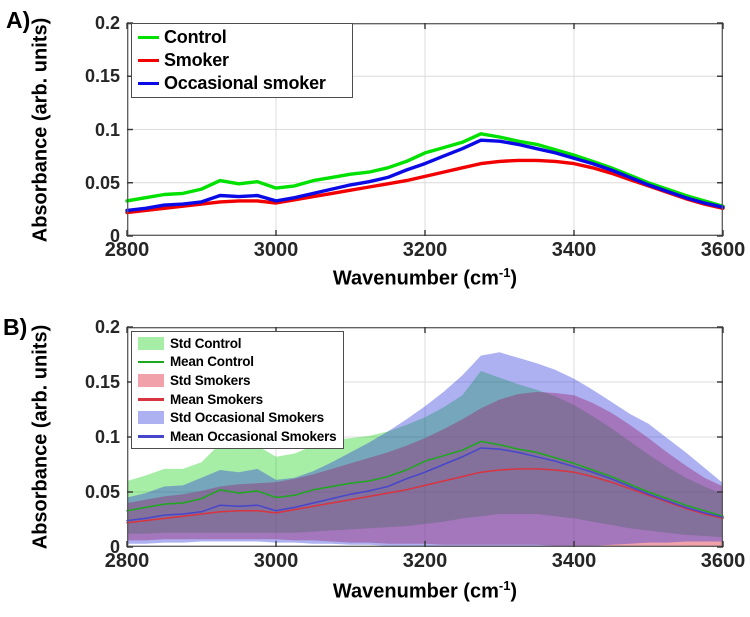  What do you see at coordinates (216, 399) in the screenshot?
I see `legend-item-label: Mean Smokers` at bounding box center [216, 399].